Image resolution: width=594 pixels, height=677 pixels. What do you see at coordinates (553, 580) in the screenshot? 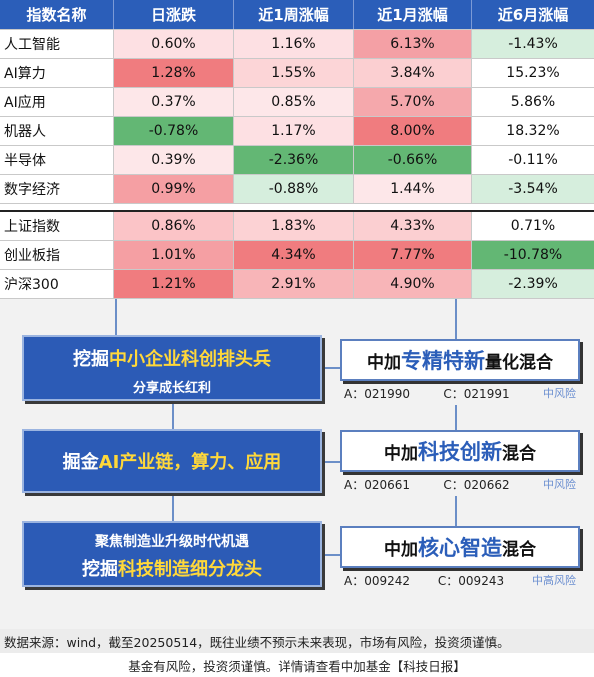
I see `risk-level: 中高风险` at bounding box center [553, 580].